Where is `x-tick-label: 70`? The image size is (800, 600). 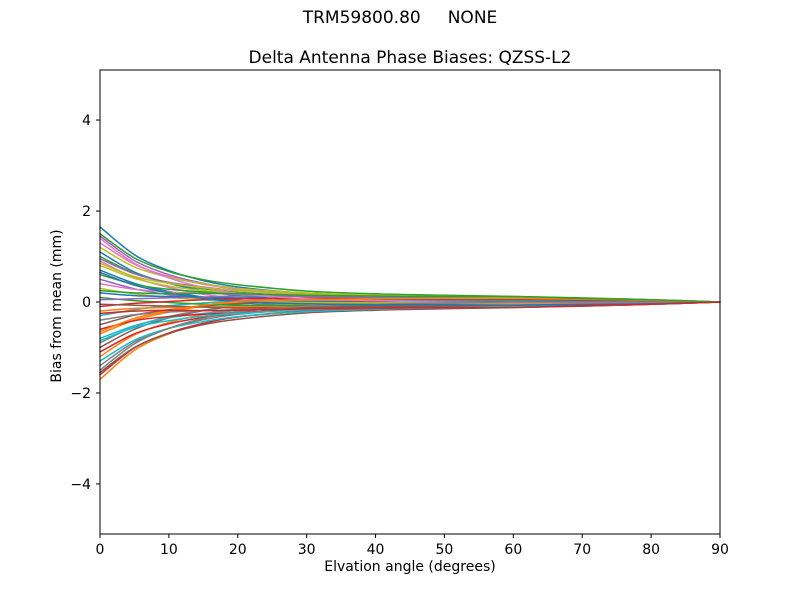 x-tick-label: 70 is located at coordinates (582, 550).